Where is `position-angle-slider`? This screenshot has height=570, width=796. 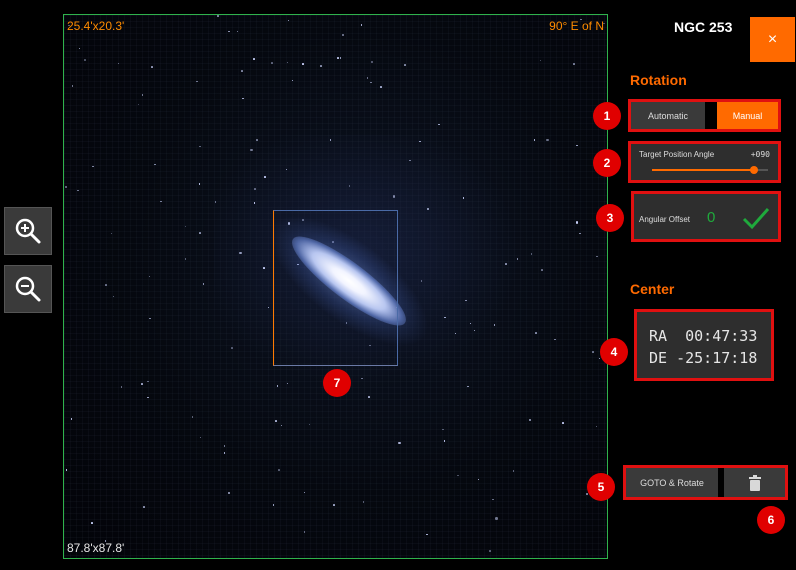 position-angle-slider is located at coordinates (710, 170).